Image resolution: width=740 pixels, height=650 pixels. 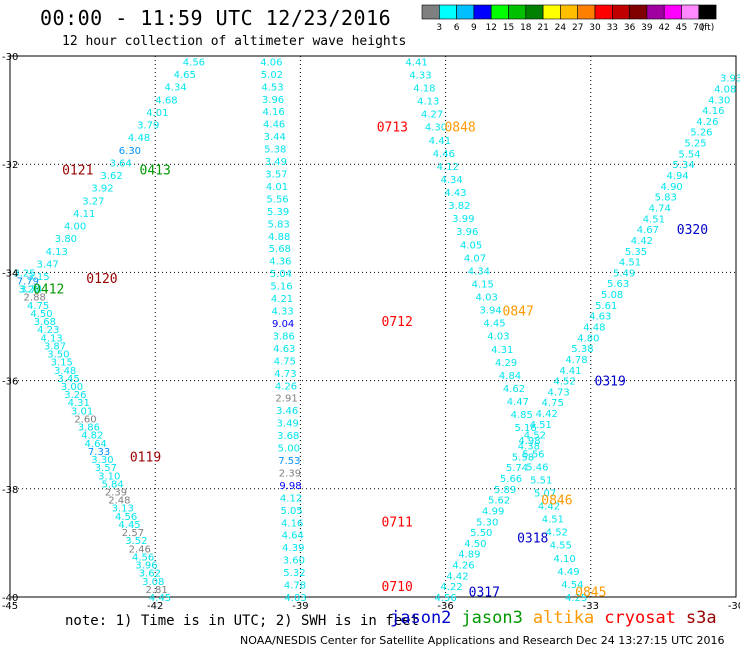 I want to click on swh-value: 3.10, so click(x=109, y=476).